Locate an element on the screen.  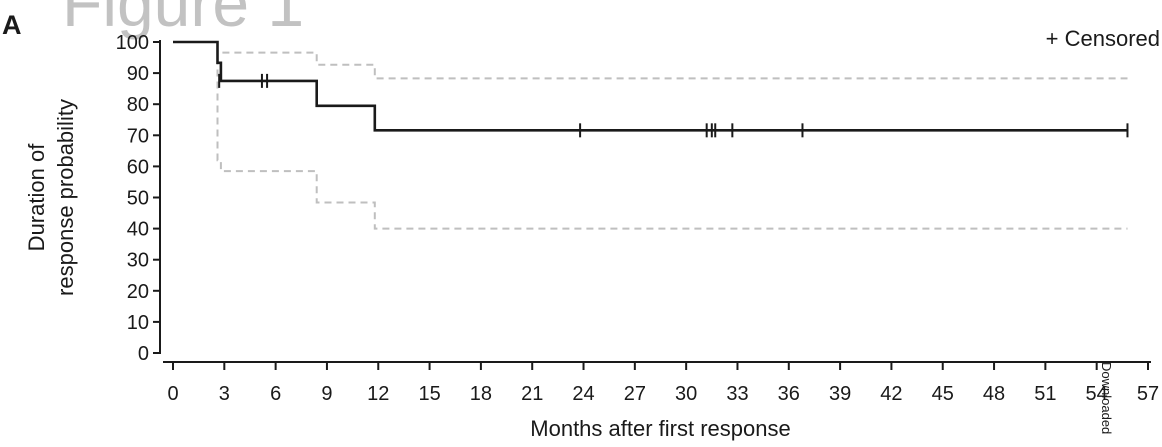
figure-label: Figure 1 is located at coordinates (183, 20).